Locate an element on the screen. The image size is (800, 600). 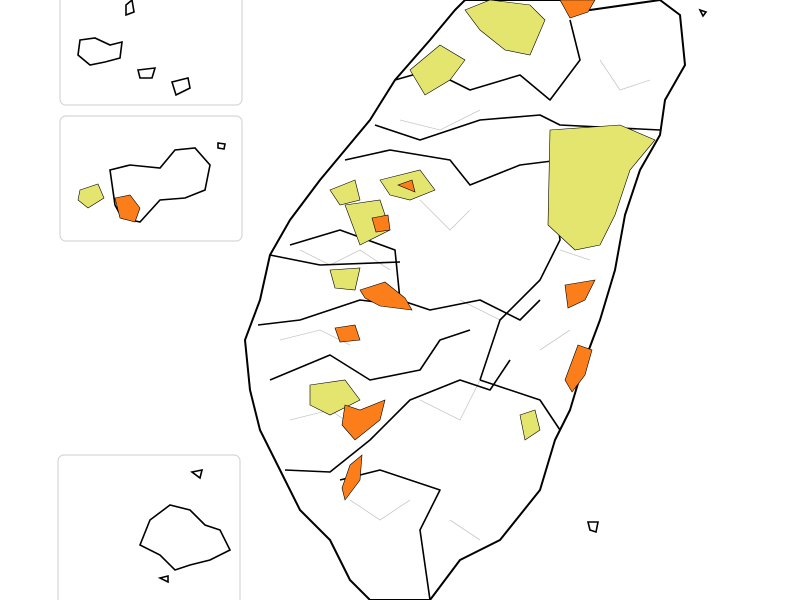
inset-box is located at coordinates (151, 53).